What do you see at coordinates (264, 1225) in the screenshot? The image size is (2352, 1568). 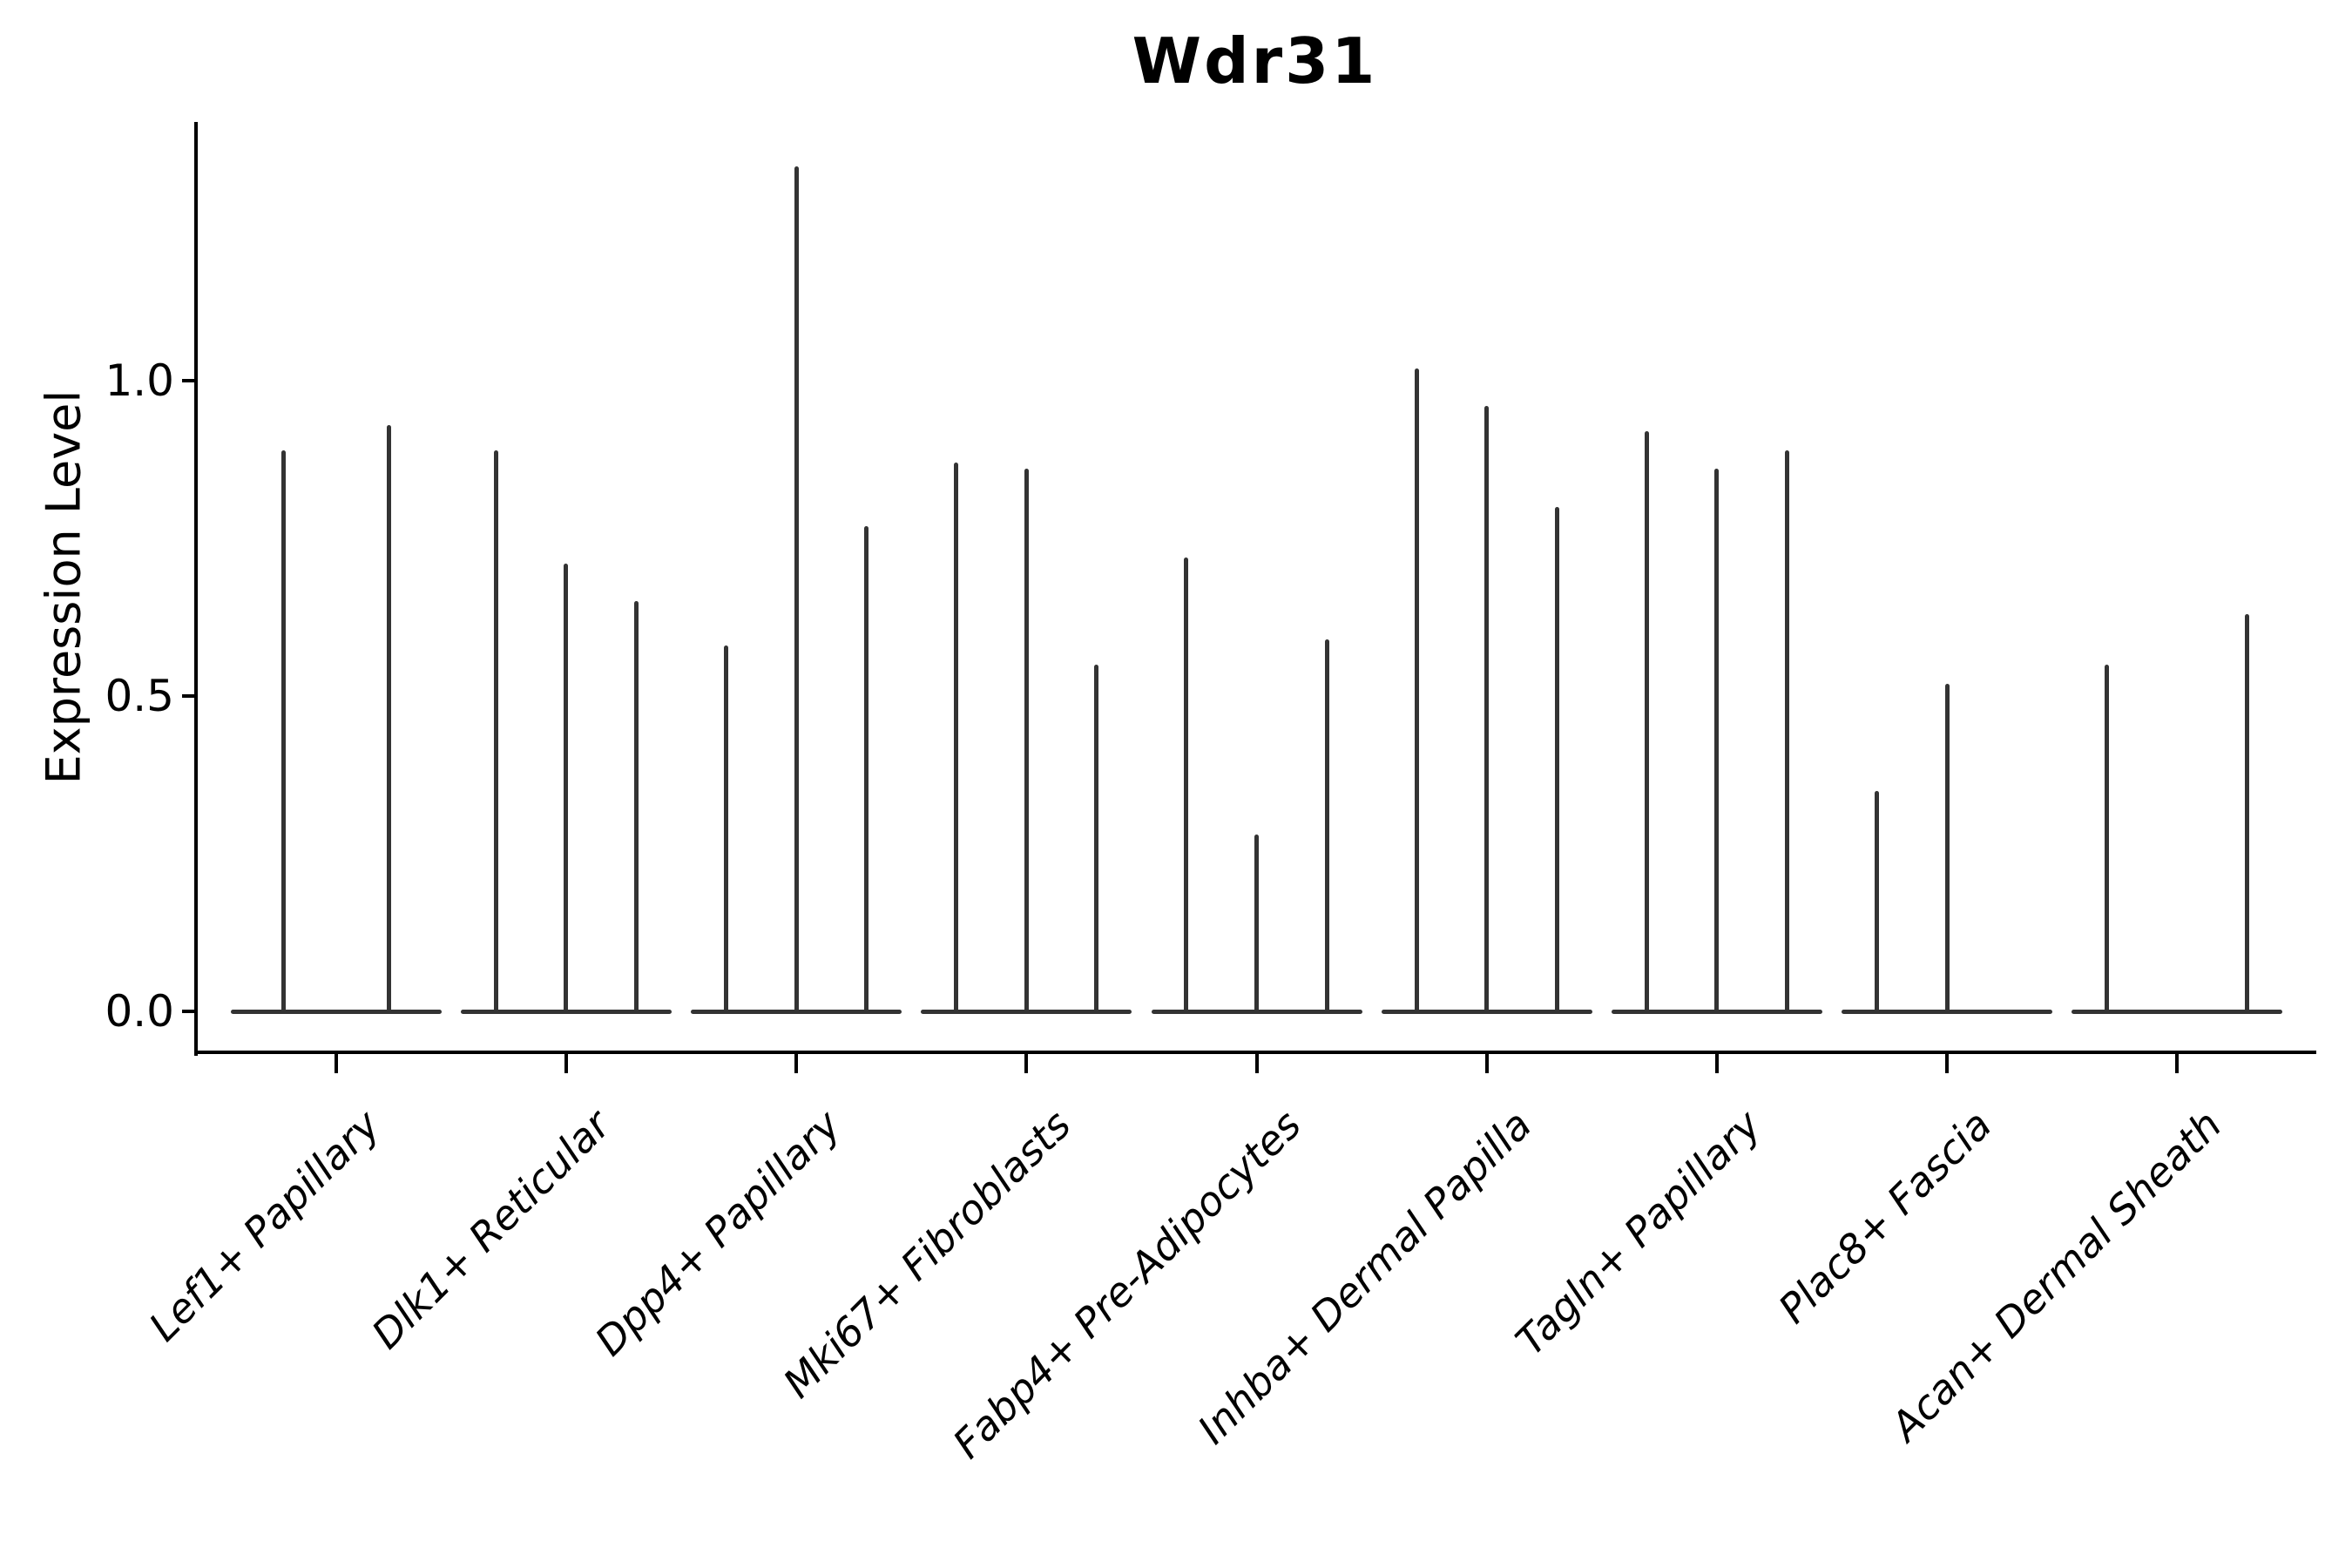 I see `x-tick-label-1: Lef1+ Papillary` at bounding box center [264, 1225].